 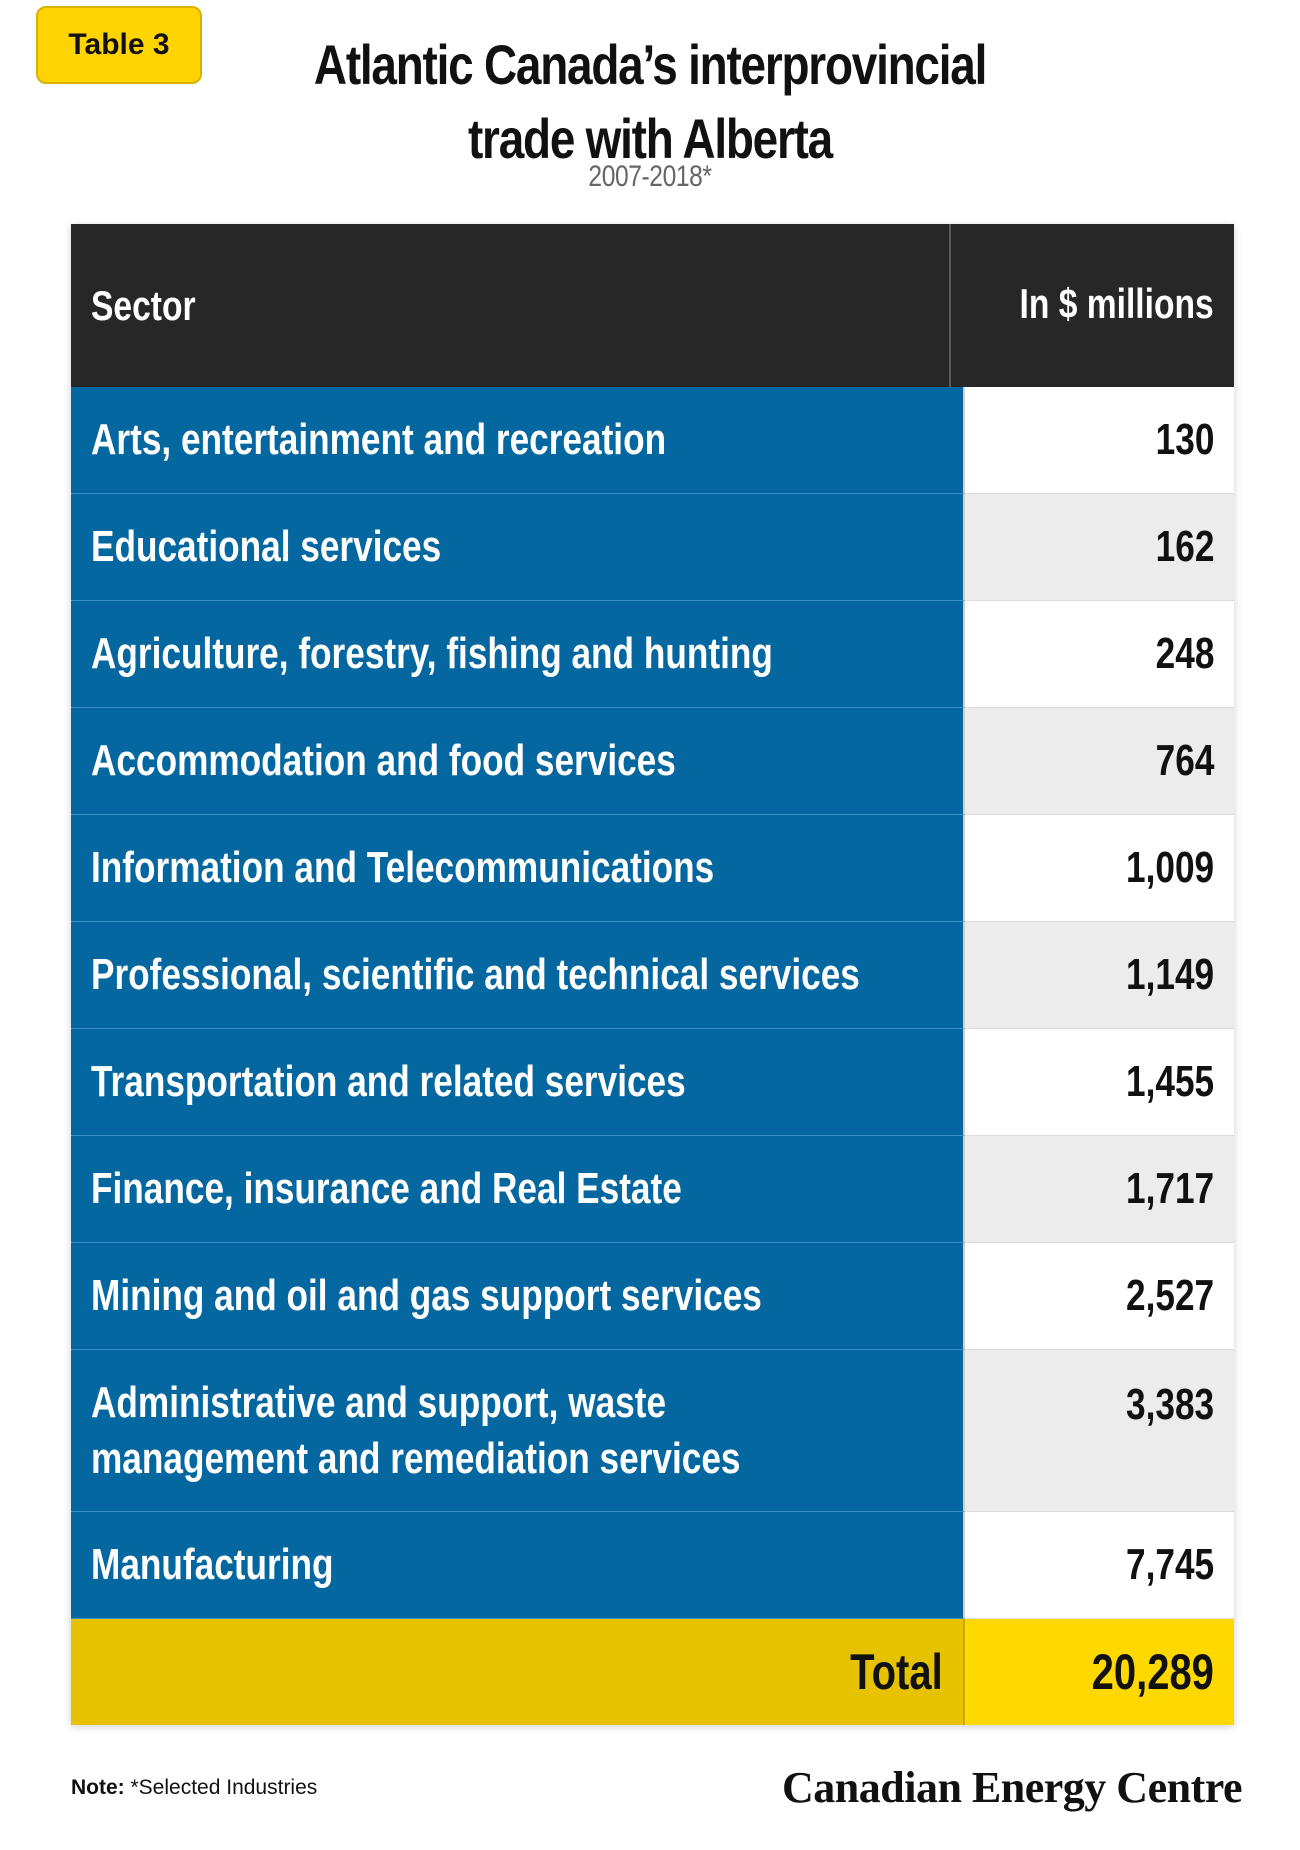 I want to click on sector-label: Finance, insurance and Real Estate, so click(x=386, y=1188).